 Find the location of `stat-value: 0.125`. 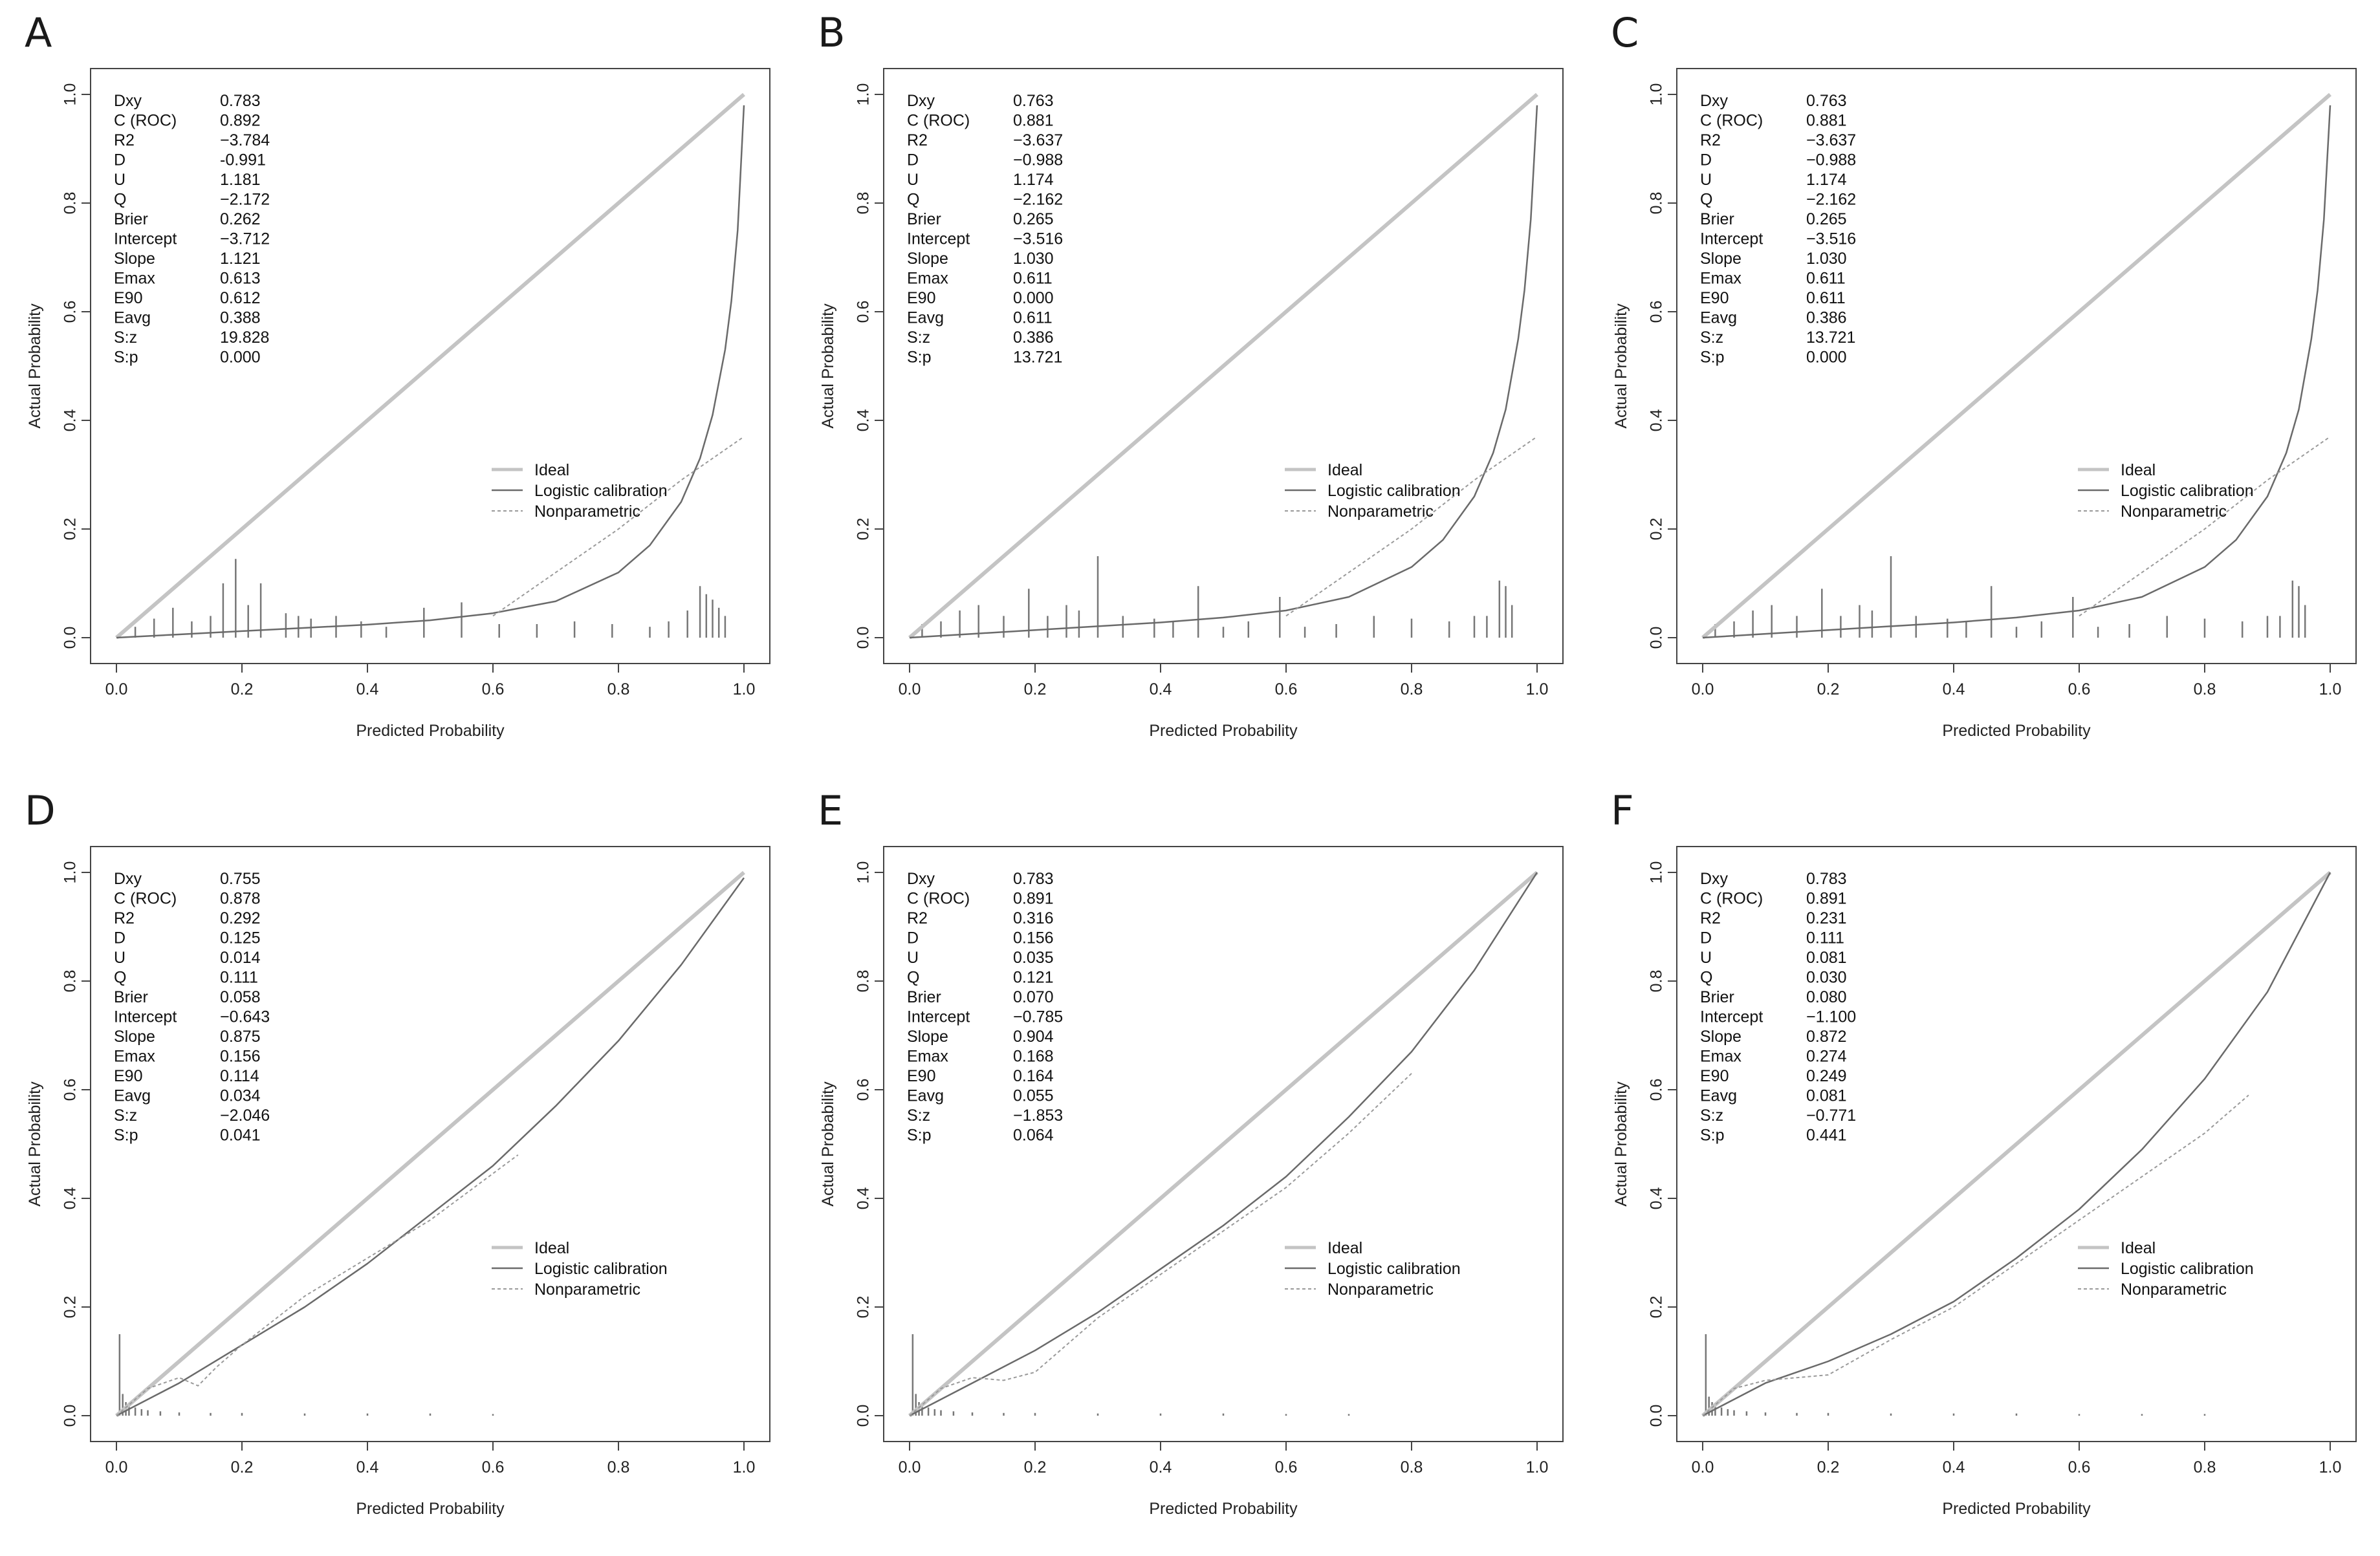

stat-value: 0.125 is located at coordinates (240, 938).